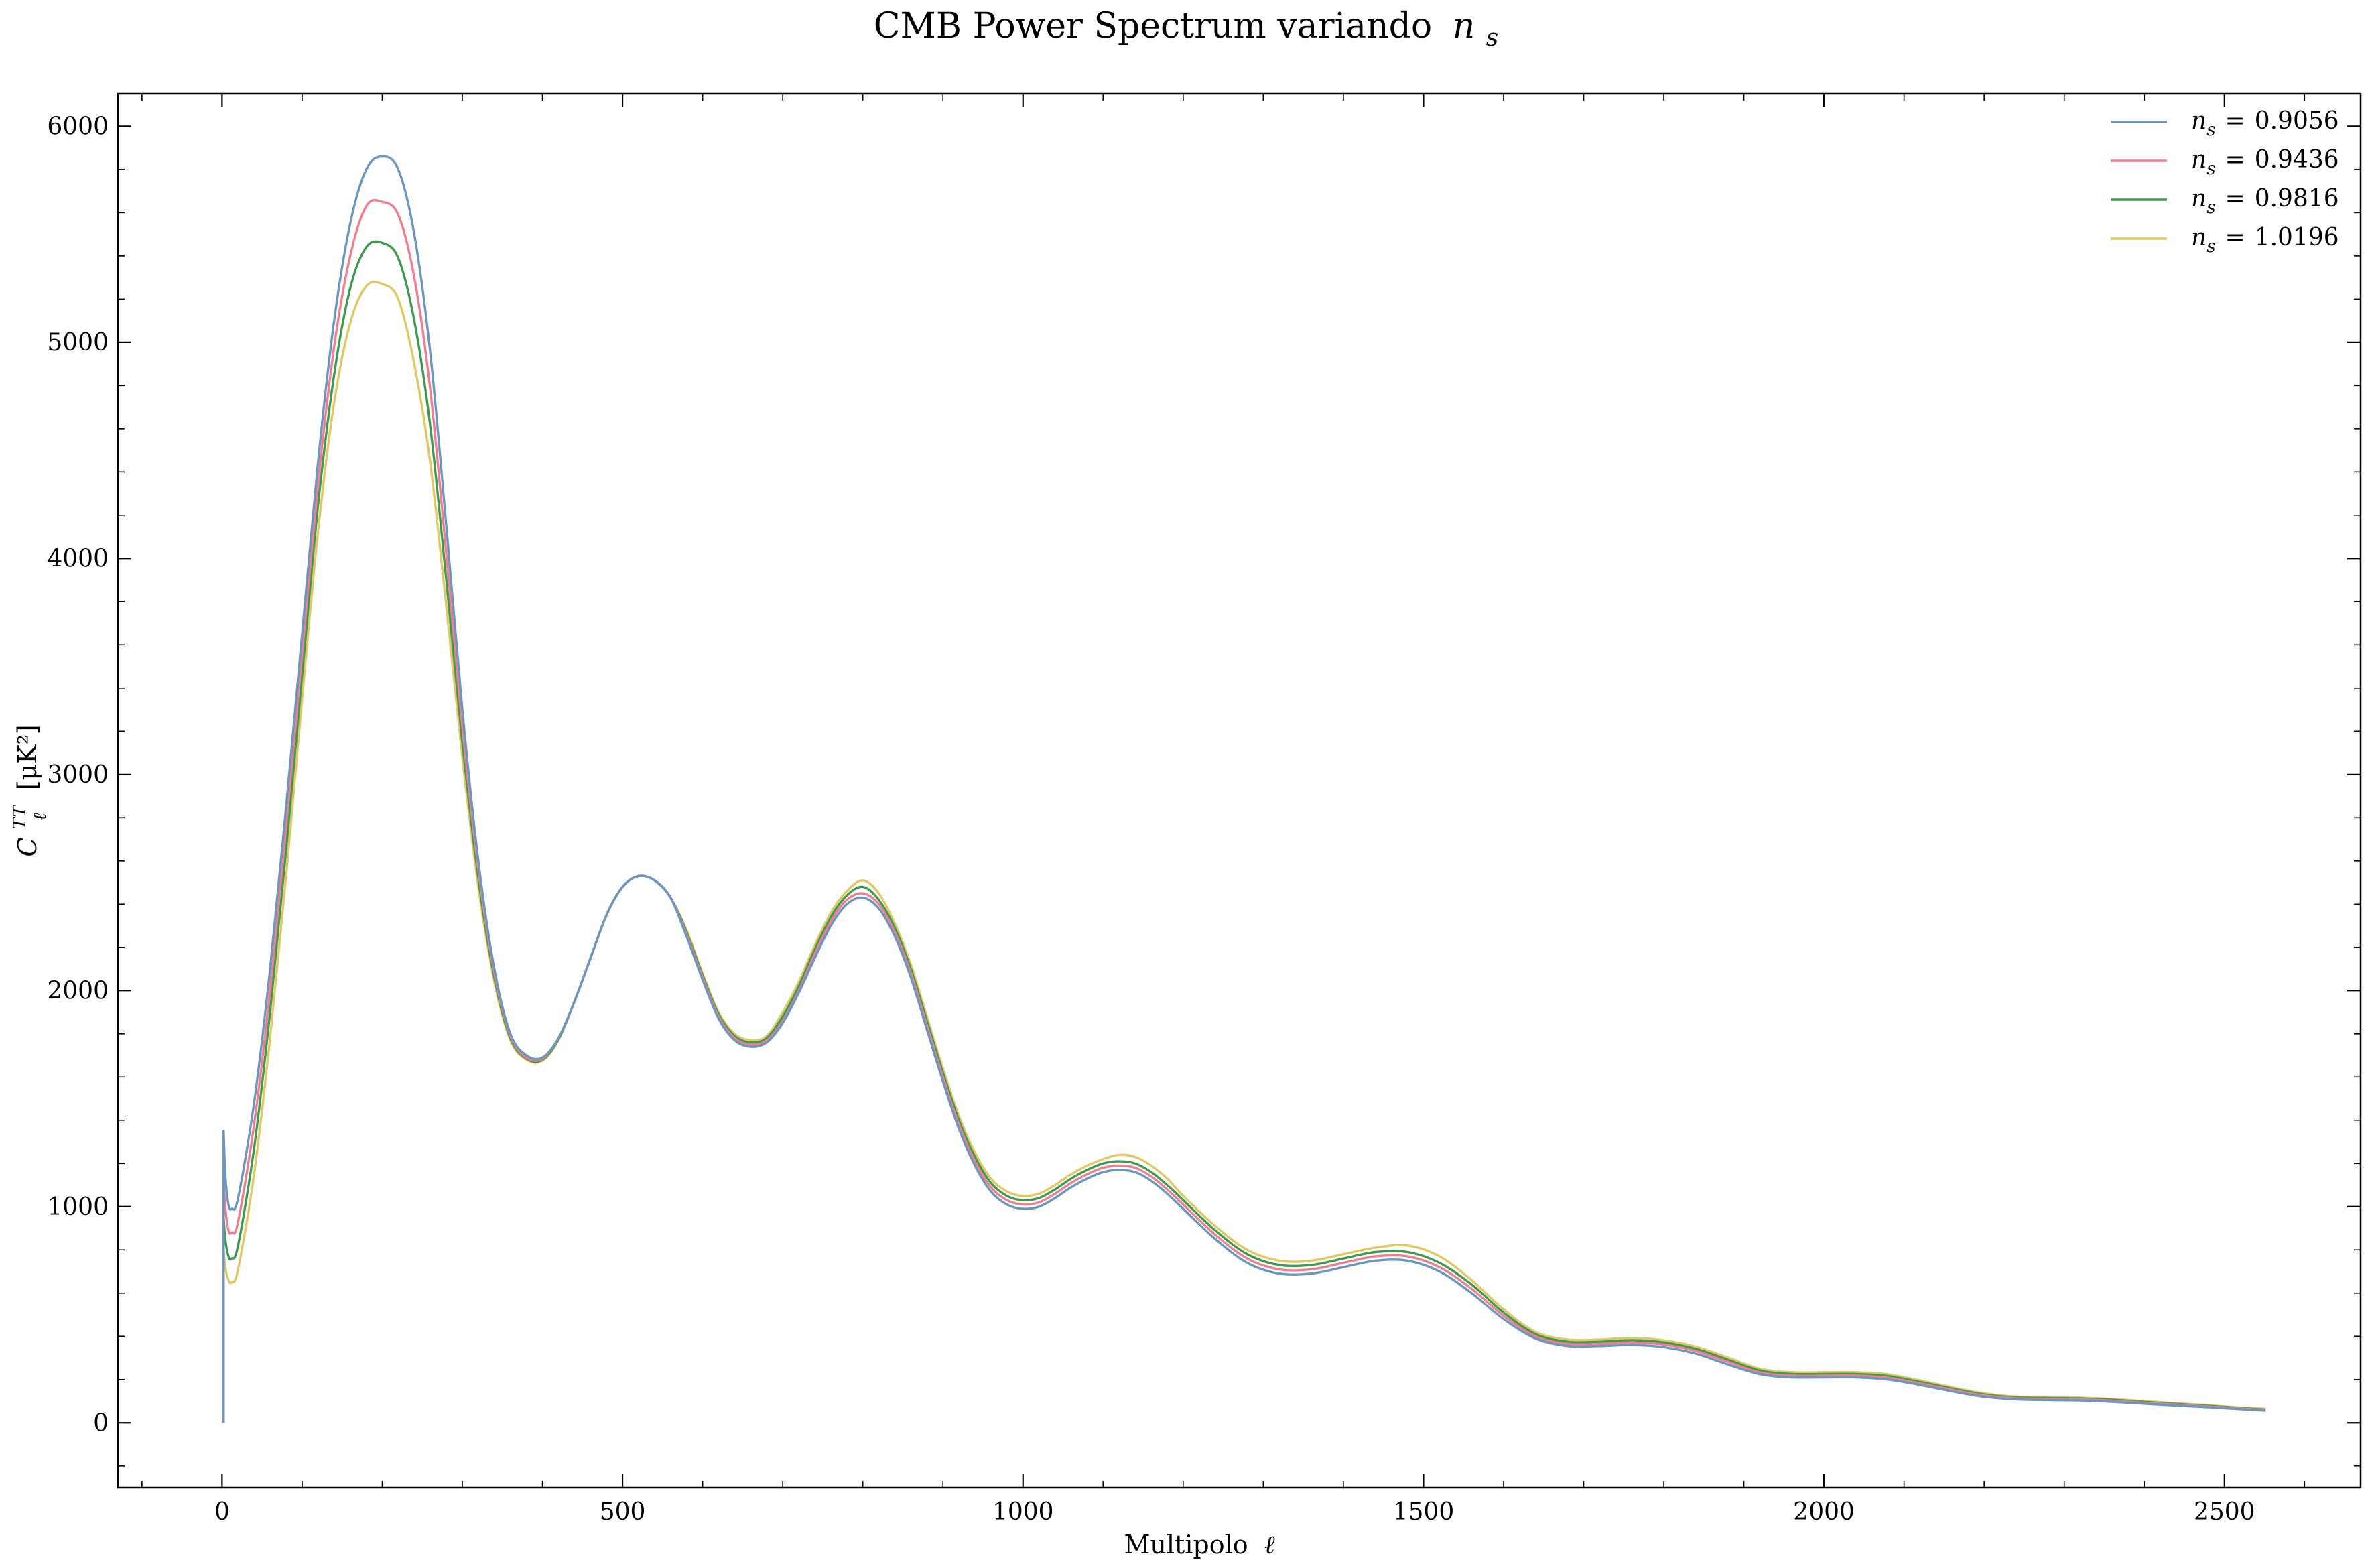 The width and height of the screenshot is (2372, 1568). I want to click on y-tick-label: 6000, so click(78, 126).